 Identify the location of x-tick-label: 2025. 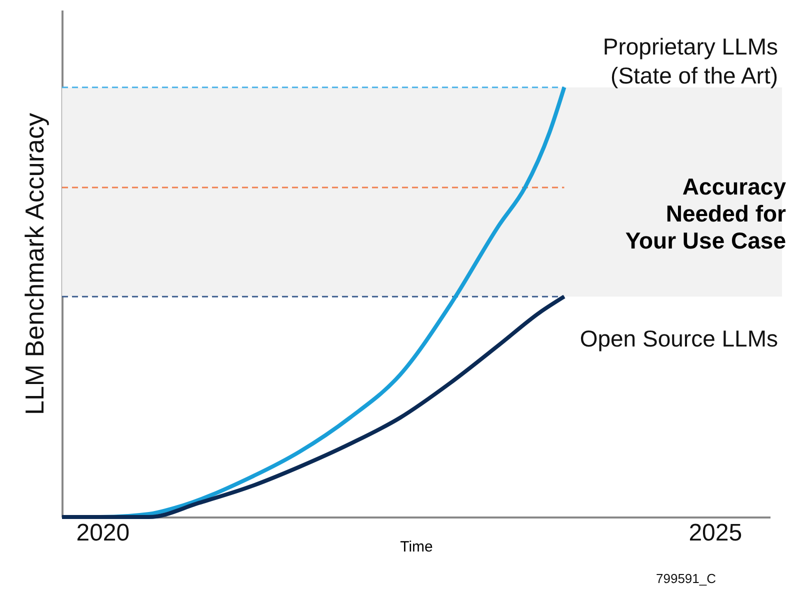
(715, 533).